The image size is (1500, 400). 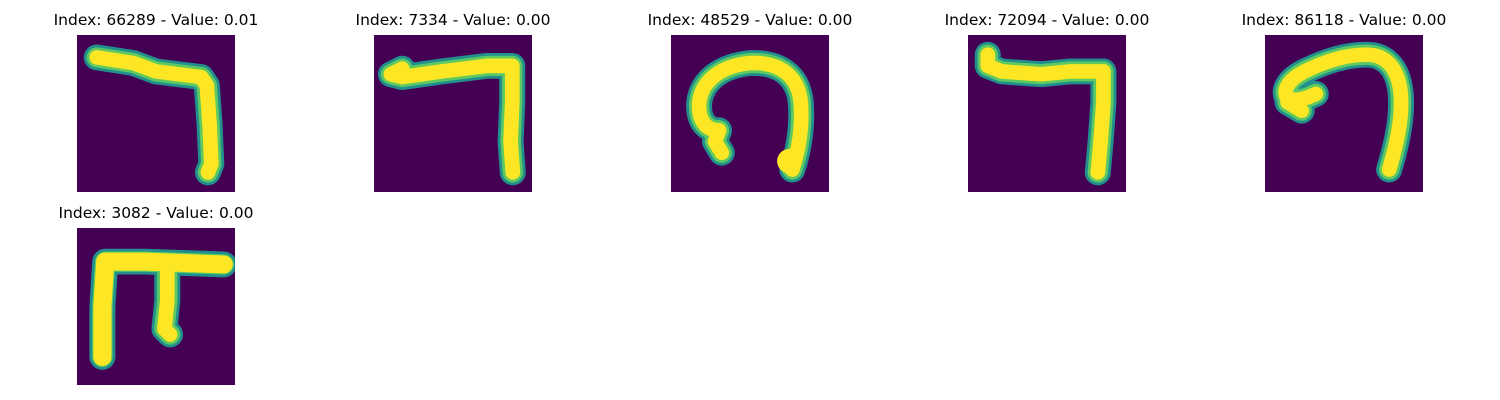 I want to click on image-panel: Index: 7334 - Value: 0.00, so click(x=453, y=96).